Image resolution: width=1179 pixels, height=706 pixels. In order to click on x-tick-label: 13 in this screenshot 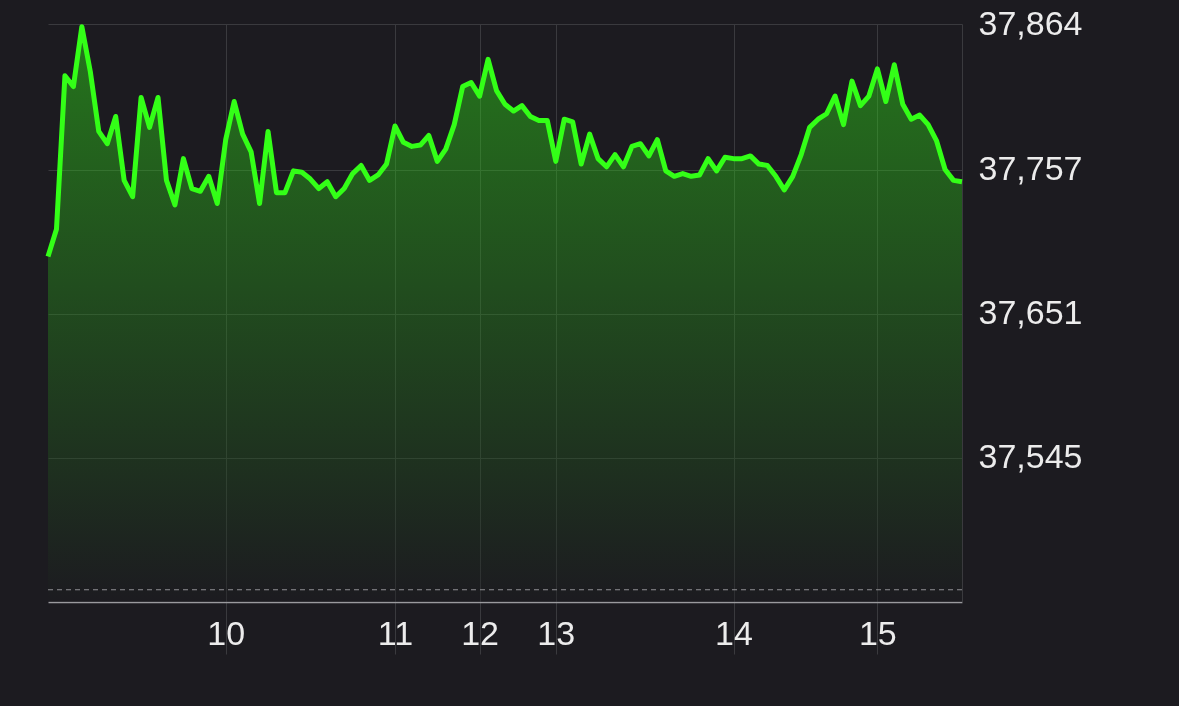, I will do `click(556, 632)`.